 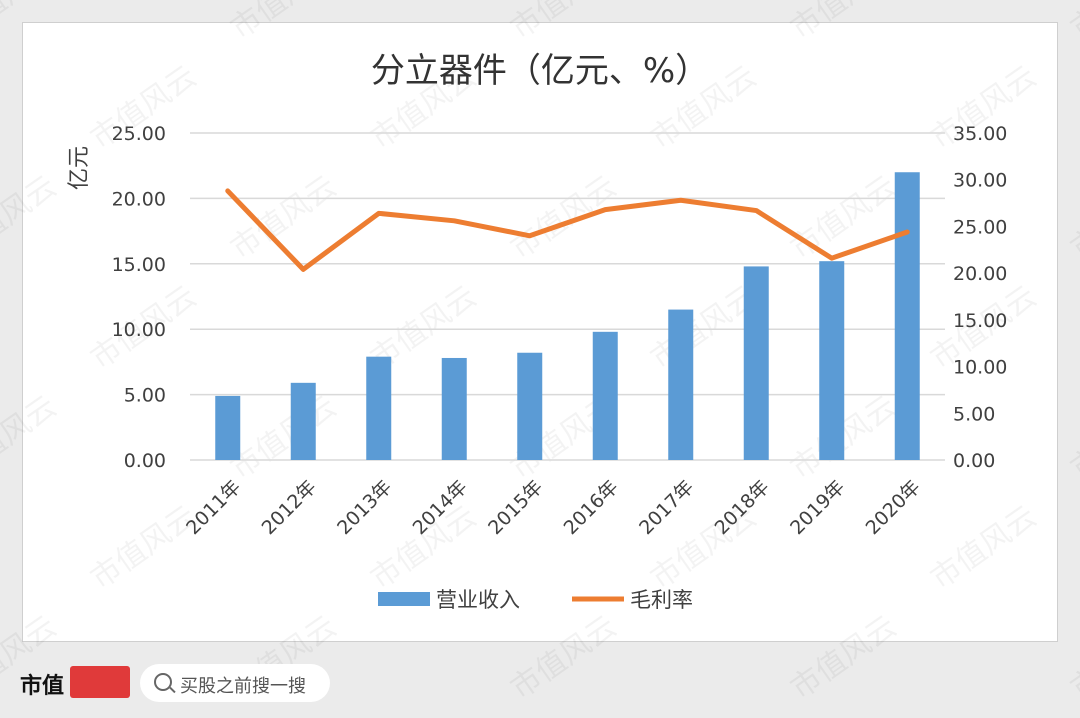 What do you see at coordinates (145, 396) in the screenshot?
I see `y-tick-left: 5.00` at bounding box center [145, 396].